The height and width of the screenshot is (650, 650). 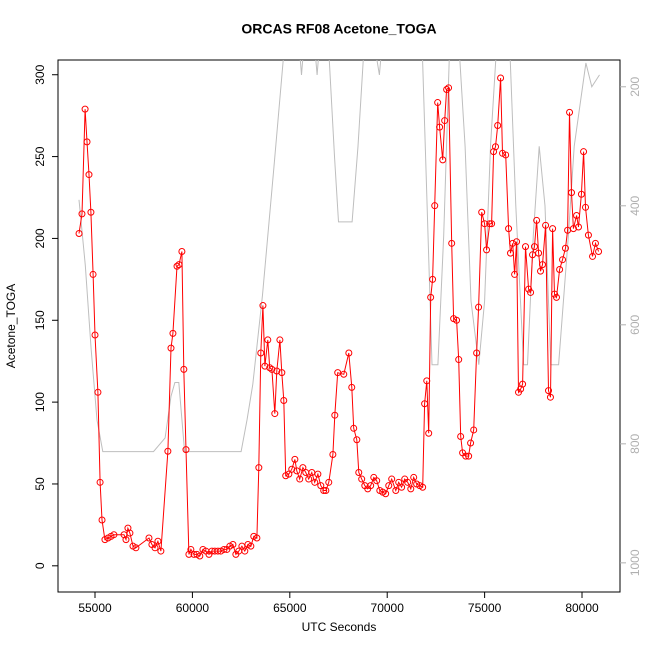 What do you see at coordinates (635, 562) in the screenshot?
I see `y2-tick-label: 1000` at bounding box center [635, 562].